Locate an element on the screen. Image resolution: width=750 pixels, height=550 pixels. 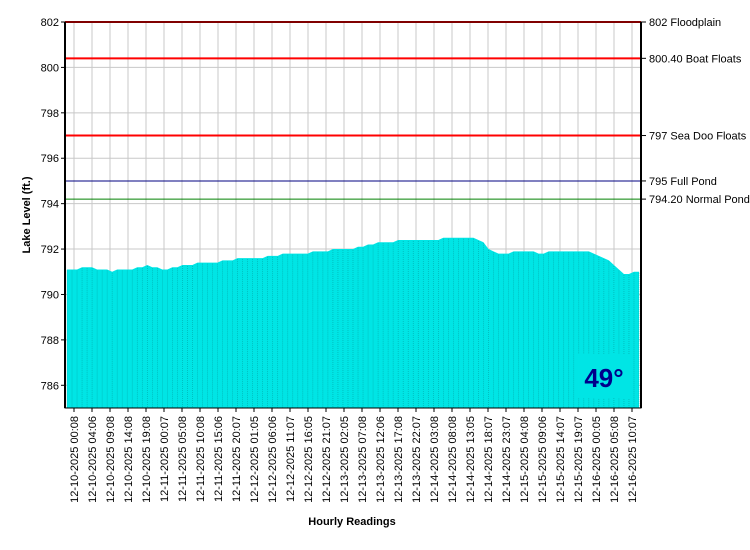
x-tick-label: 12-16-2025 10:07 is located at coordinates (633, 459).